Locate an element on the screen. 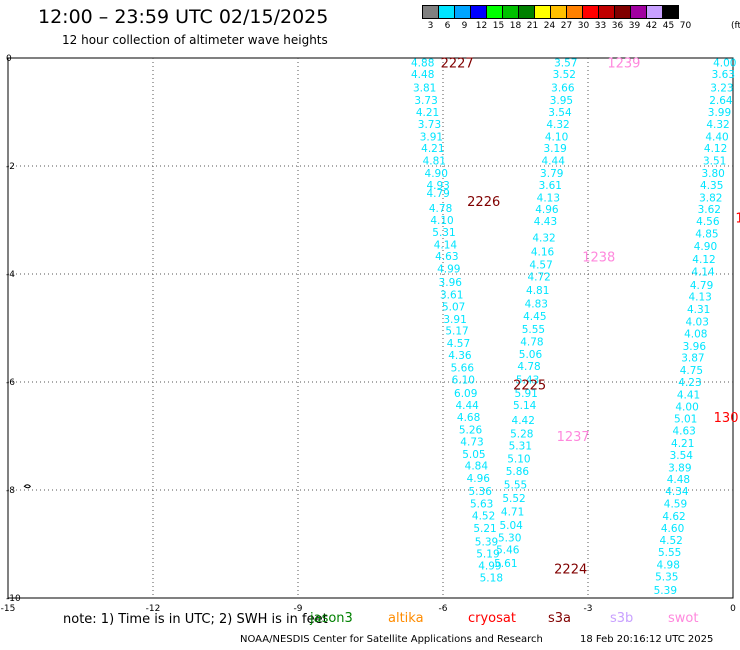  legend-label: 18 is located at coordinates (515, 26).